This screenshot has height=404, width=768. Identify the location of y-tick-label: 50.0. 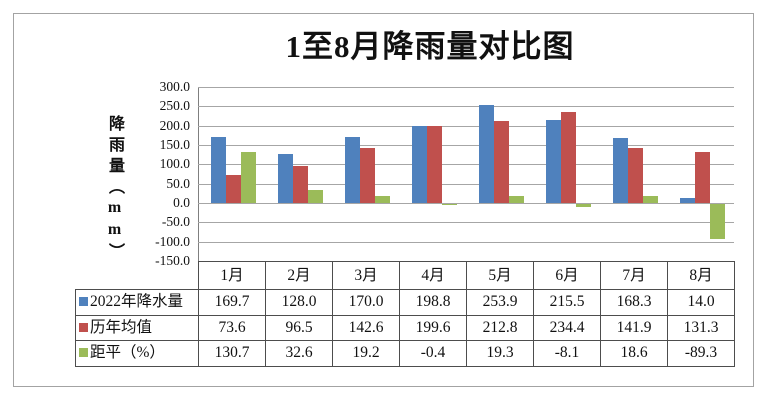
(178, 183).